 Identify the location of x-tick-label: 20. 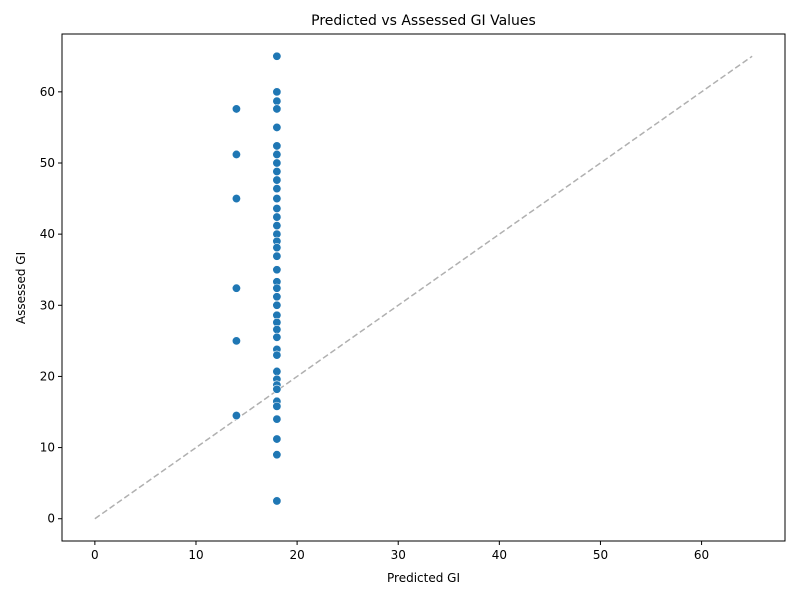
(296, 555).